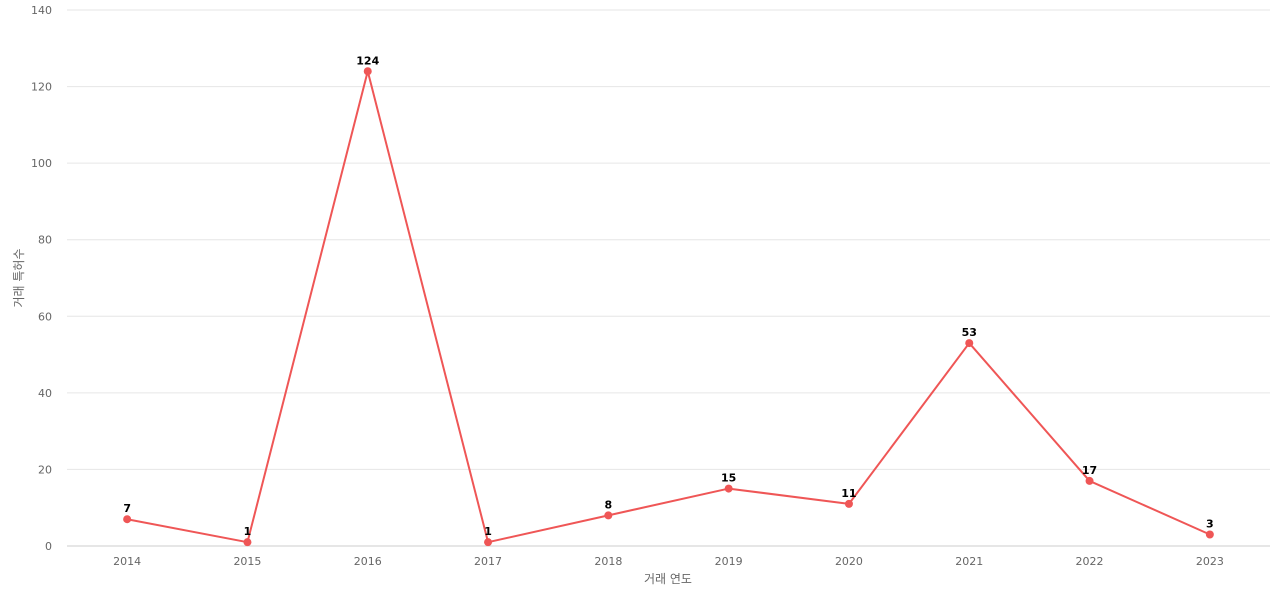 The width and height of the screenshot is (1280, 604). I want to click on x-tick-label: 2016, so click(368, 561).